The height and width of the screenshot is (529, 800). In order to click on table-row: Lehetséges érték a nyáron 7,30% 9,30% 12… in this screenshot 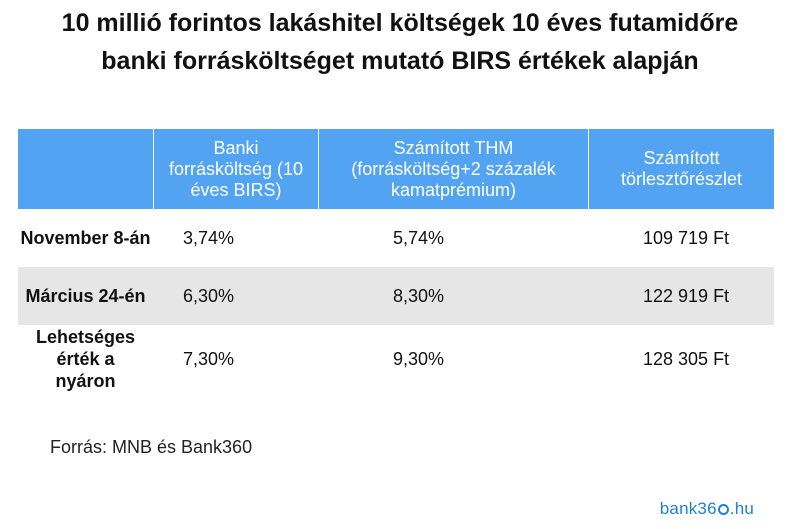, I will do `click(396, 359)`.